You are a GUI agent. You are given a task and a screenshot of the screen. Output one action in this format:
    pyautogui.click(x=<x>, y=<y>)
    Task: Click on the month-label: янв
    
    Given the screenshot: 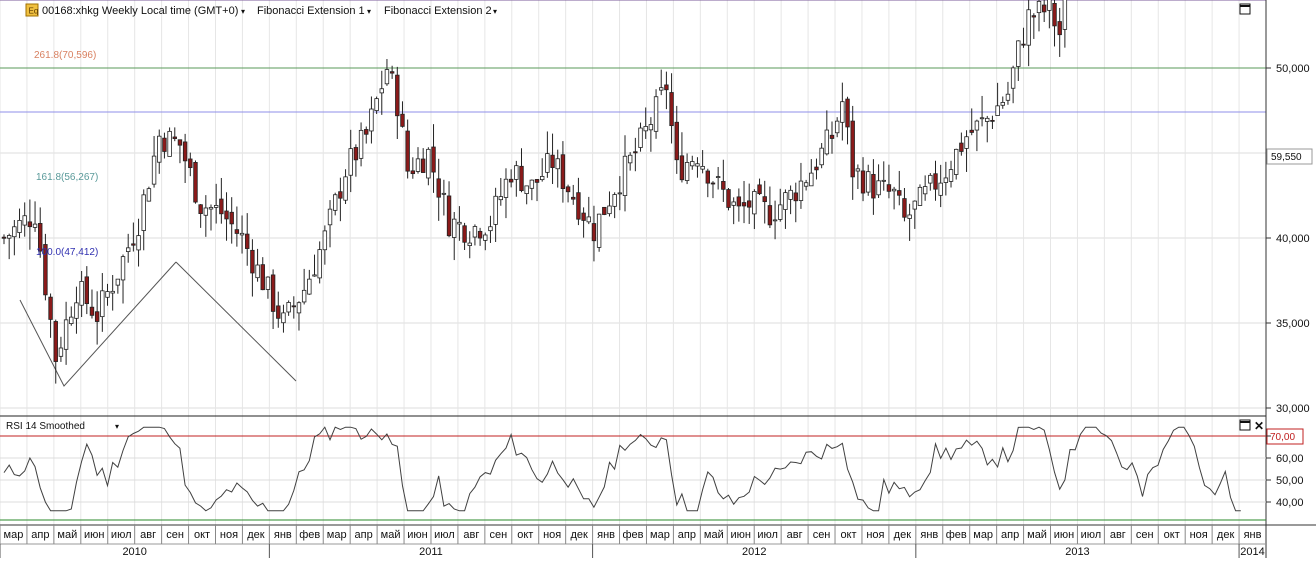 What is the action you would take?
    pyautogui.click(x=606, y=535)
    